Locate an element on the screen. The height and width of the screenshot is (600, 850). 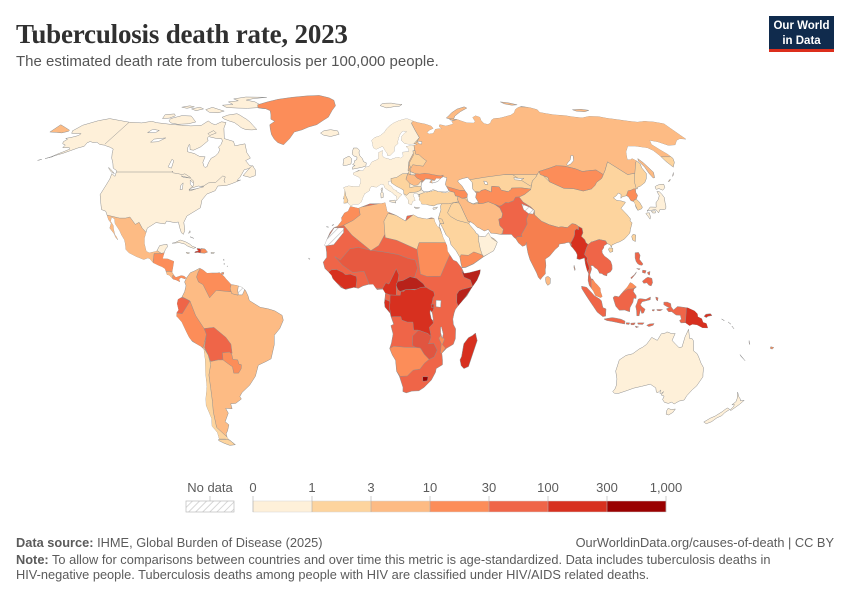
svg-text: No data is located at coordinates (210, 487).